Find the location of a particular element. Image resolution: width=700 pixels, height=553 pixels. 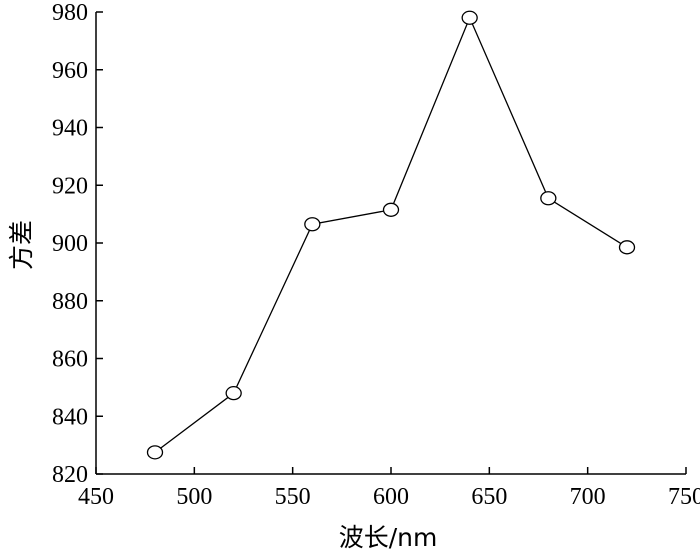

y-tick-label: 980 is located at coordinates (70, 13).